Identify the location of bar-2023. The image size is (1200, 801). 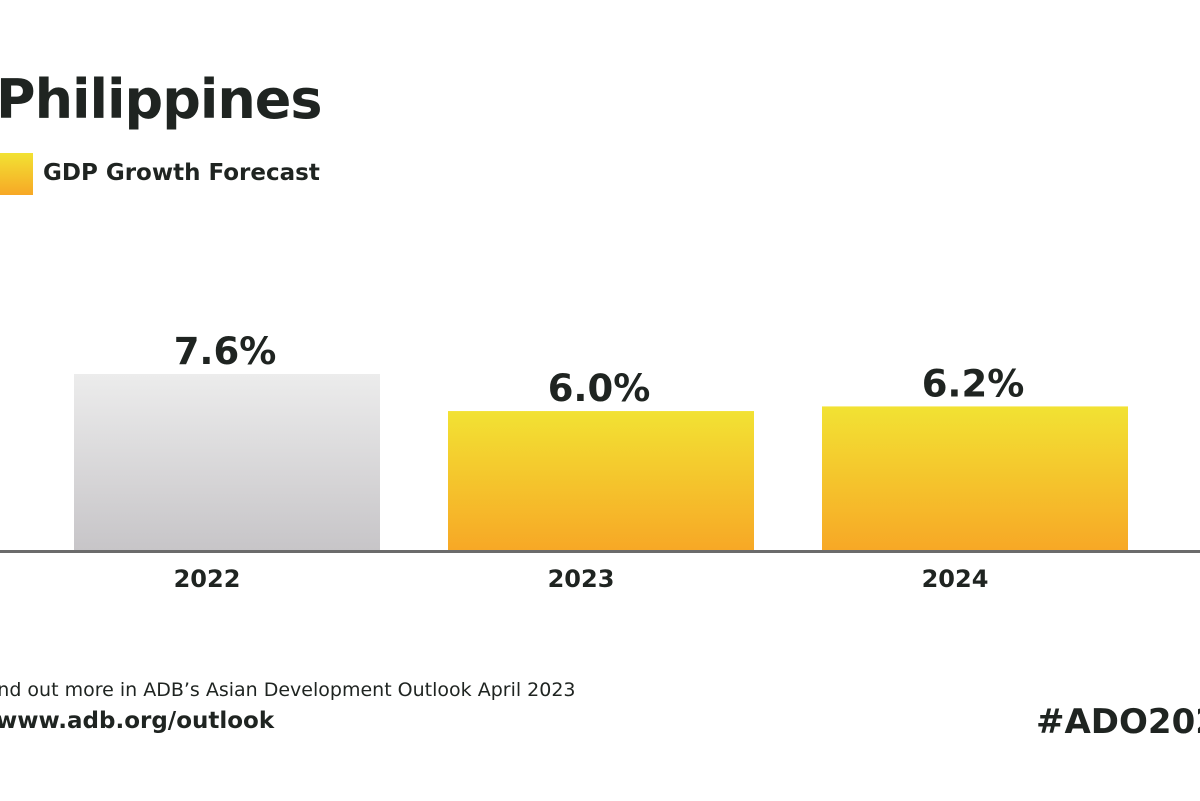
(601, 480).